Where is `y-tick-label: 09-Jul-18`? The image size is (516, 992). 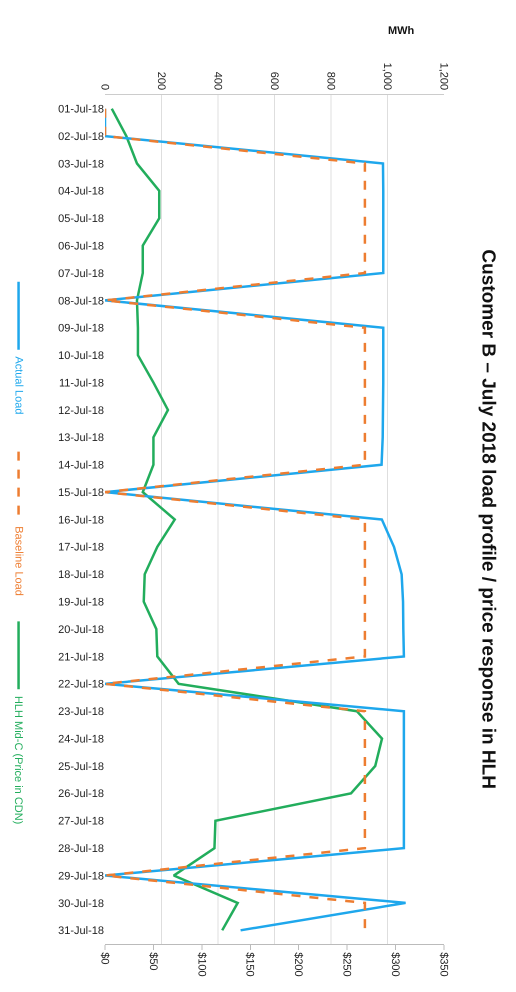
y-tick-label: 09-Jul-18 is located at coordinates (81, 328).